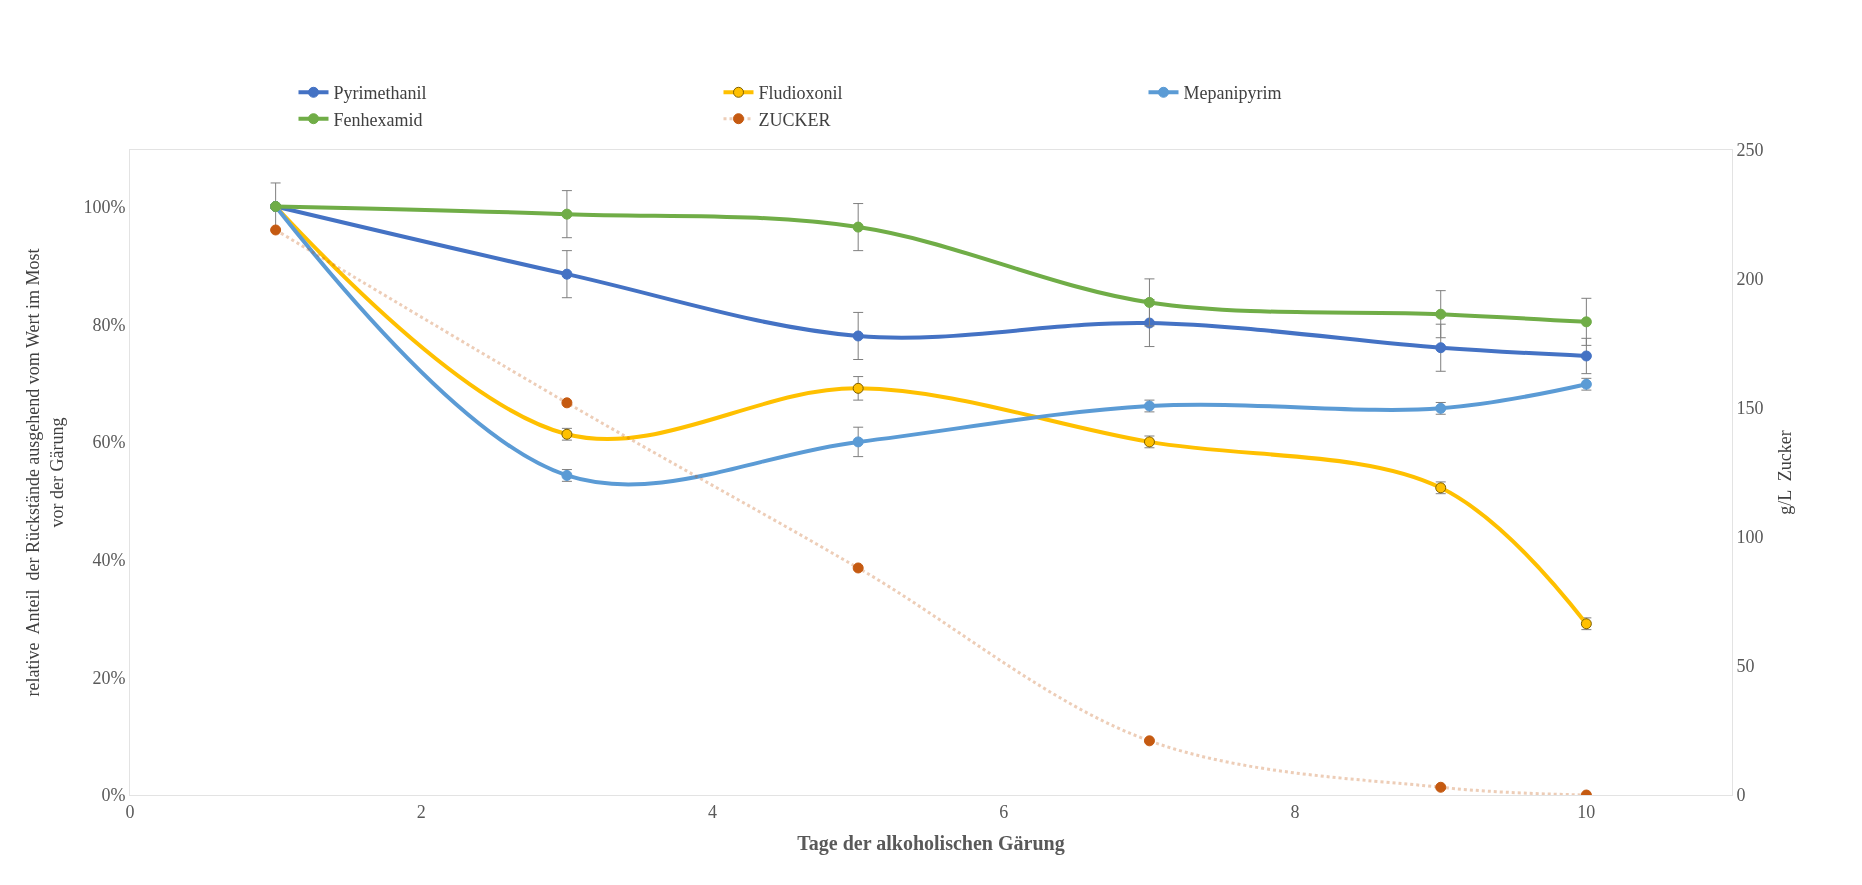 The height and width of the screenshot is (885, 1862). Describe the element at coordinates (109, 559) in the screenshot. I see `y-tick-label: 40%` at that location.